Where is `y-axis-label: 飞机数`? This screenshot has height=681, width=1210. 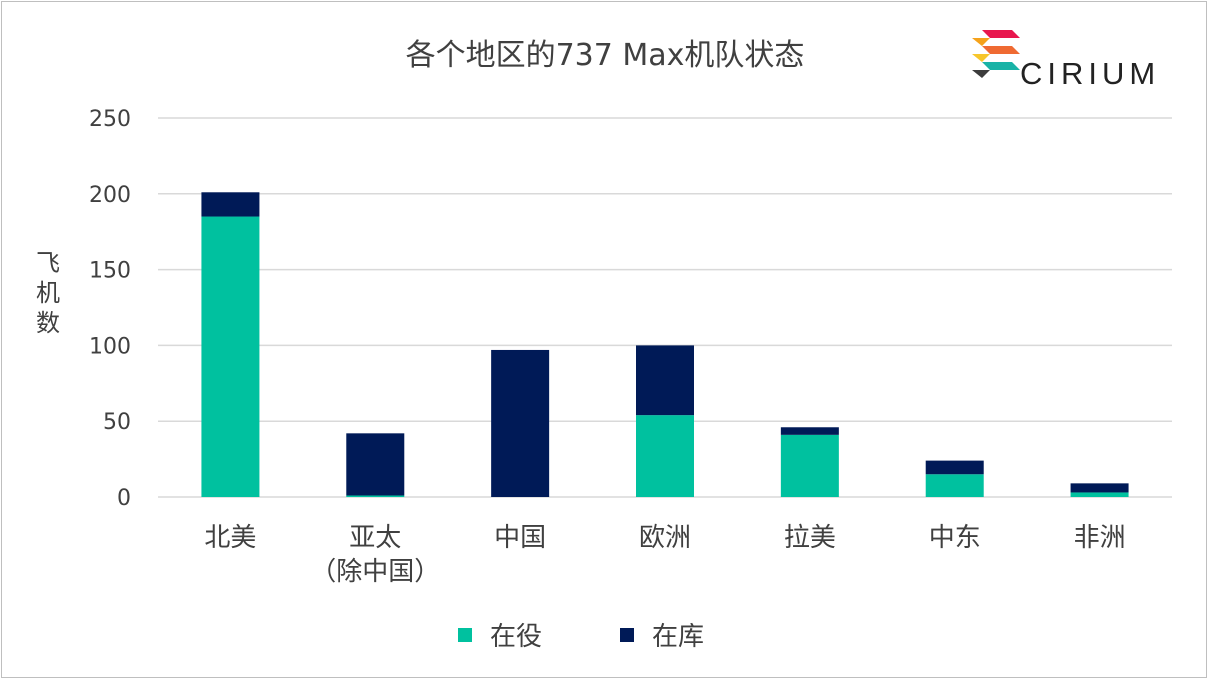
y-axis-label: 飞机数 is located at coordinates (48, 293).